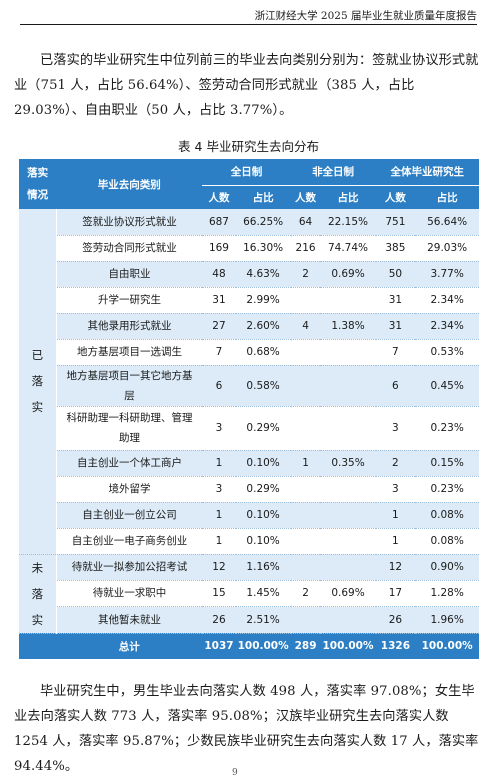 The image size is (497, 776). I want to click on table-row: 科研助理一科研助理、管理助理 3 0.29% 3 0.23%, so click(249, 428).